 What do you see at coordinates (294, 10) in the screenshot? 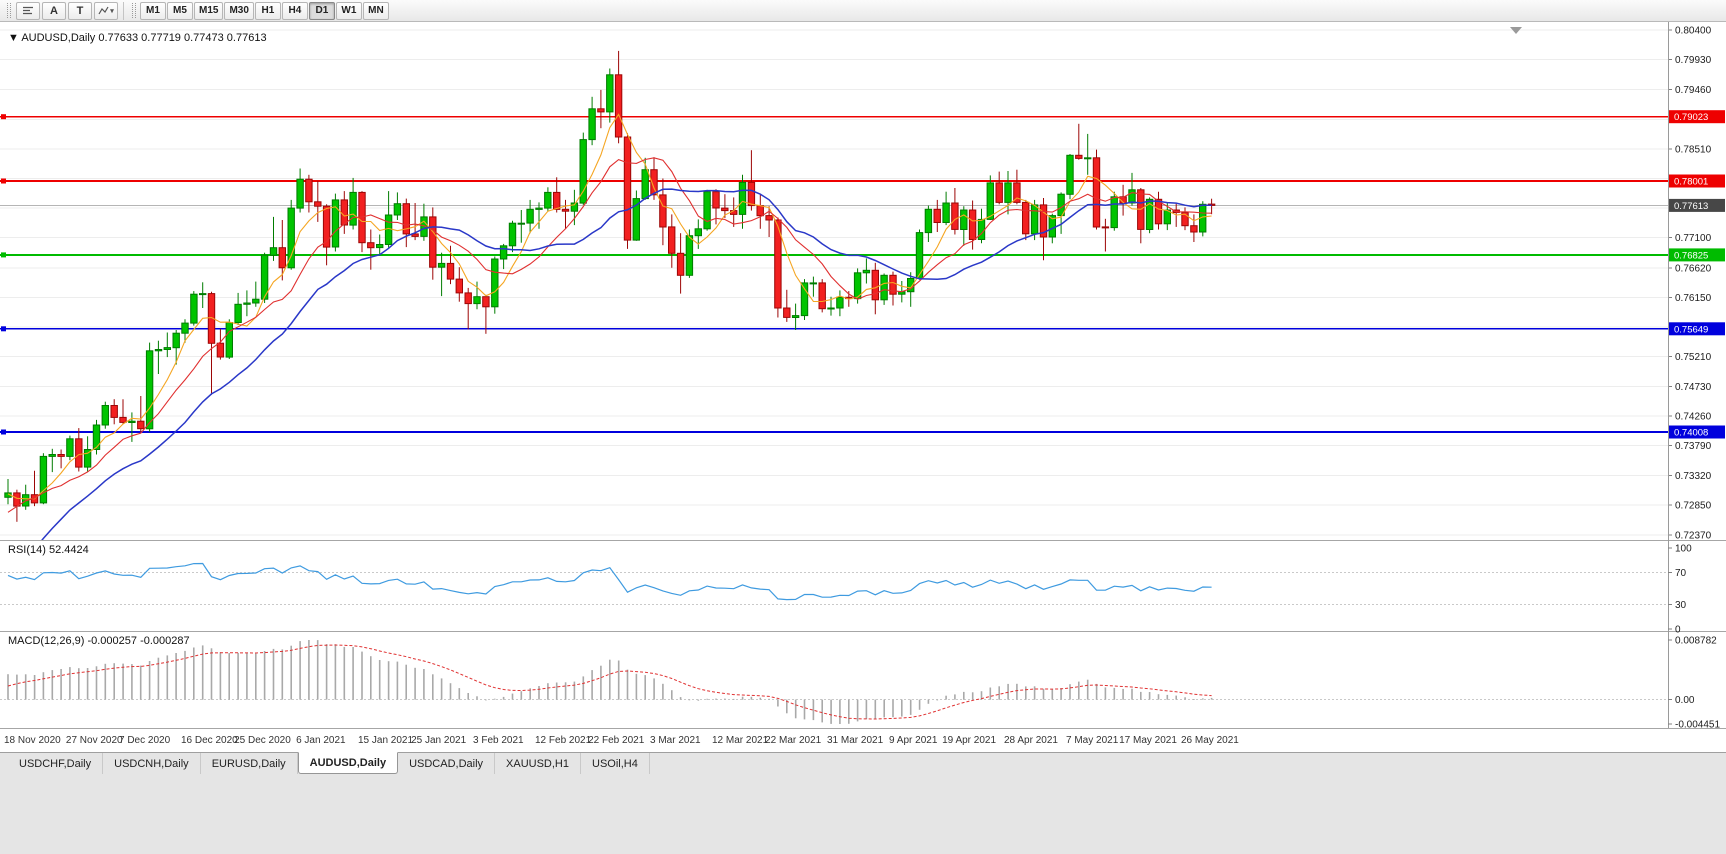
I see `timeframe-button-h4: H4` at bounding box center [294, 10].